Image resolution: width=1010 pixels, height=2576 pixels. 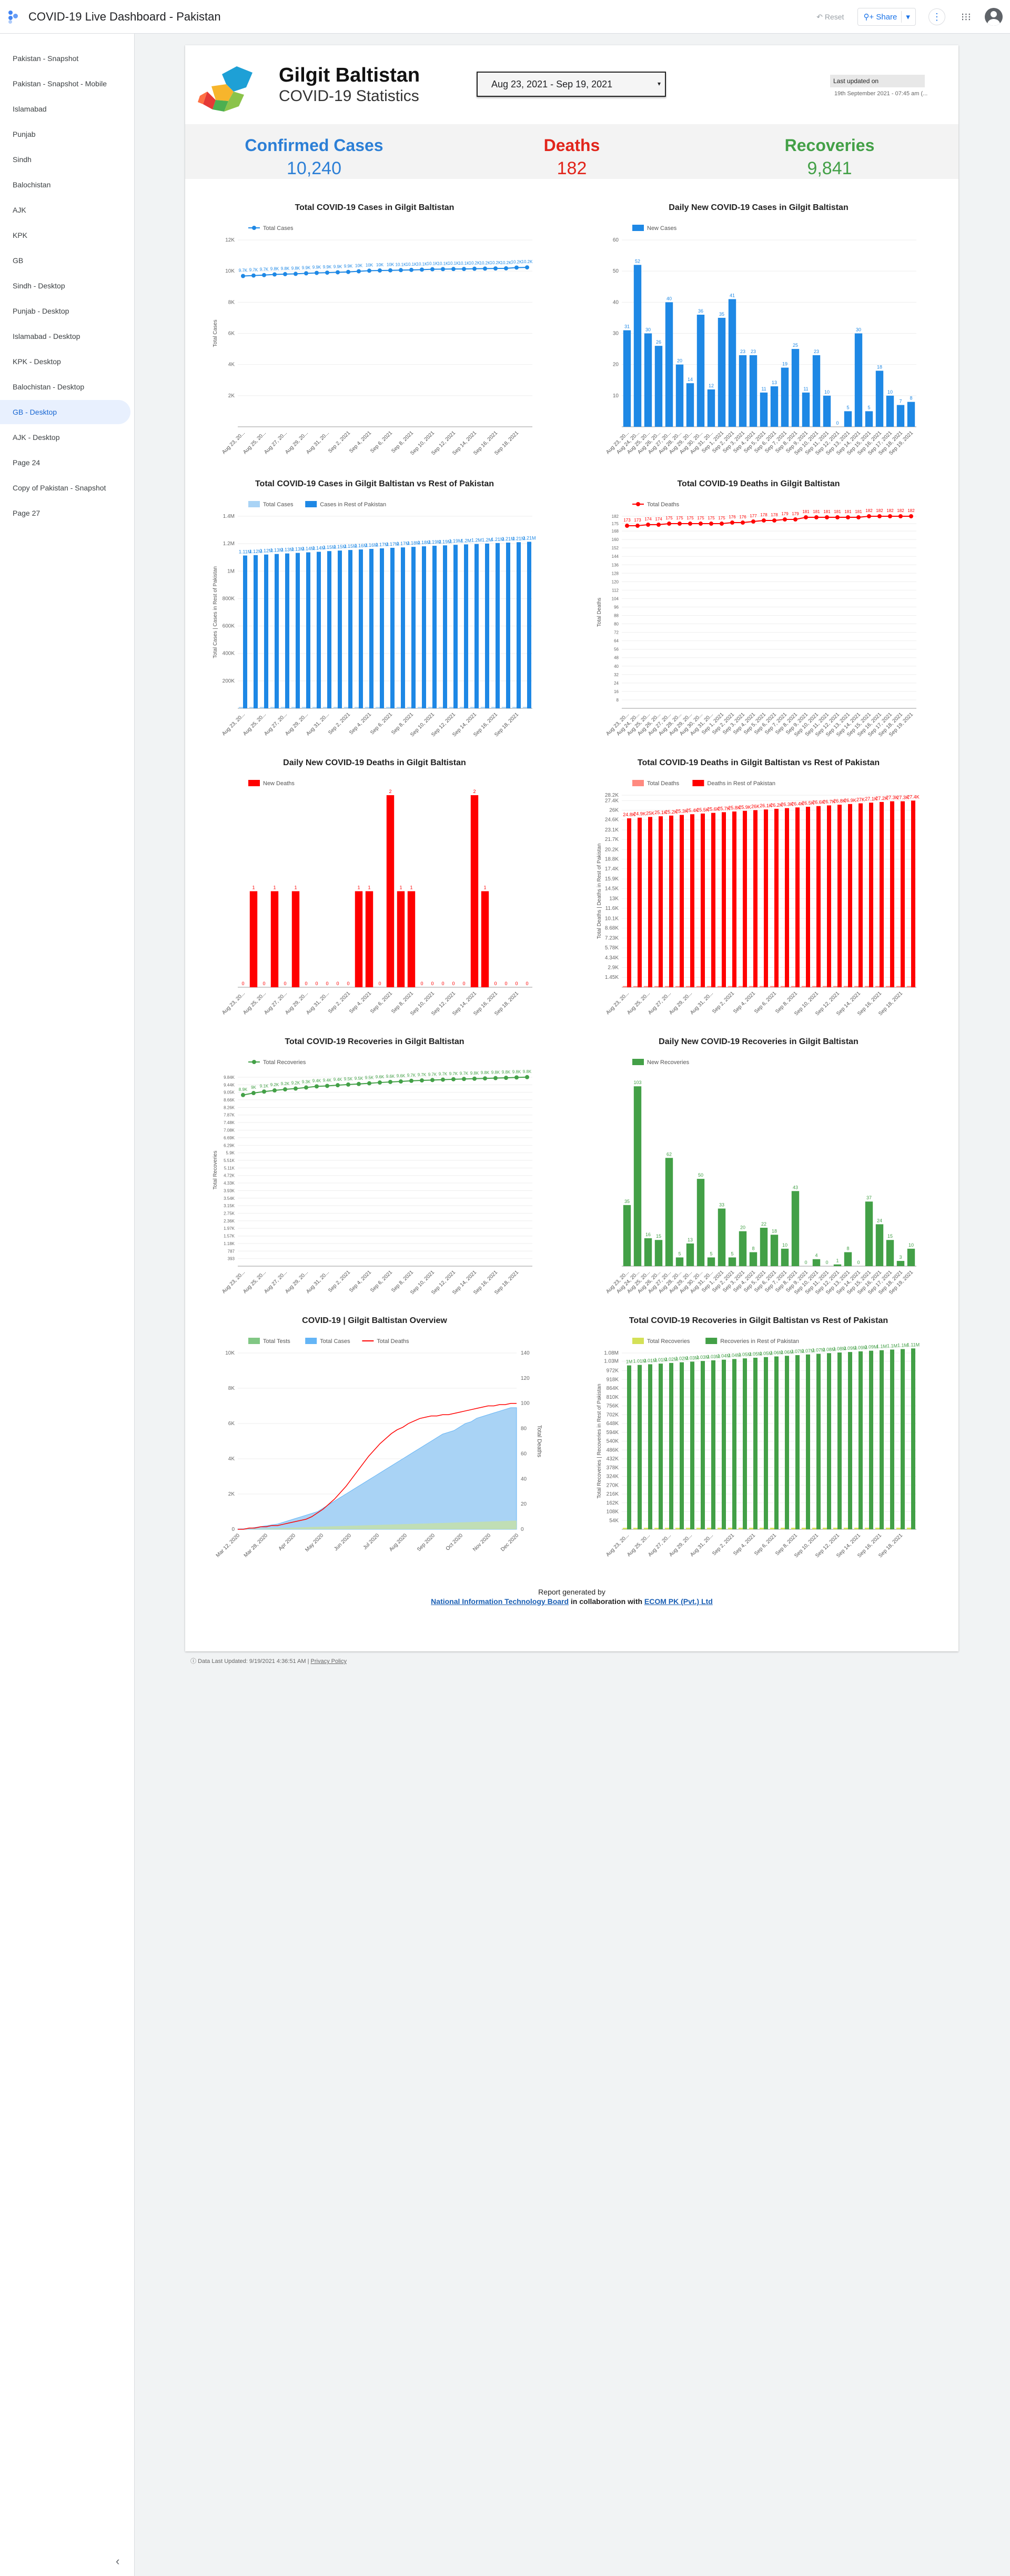 What do you see at coordinates (32, 185) in the screenshot?
I see `sidebar-item-balochistan: Balochistan` at bounding box center [32, 185].